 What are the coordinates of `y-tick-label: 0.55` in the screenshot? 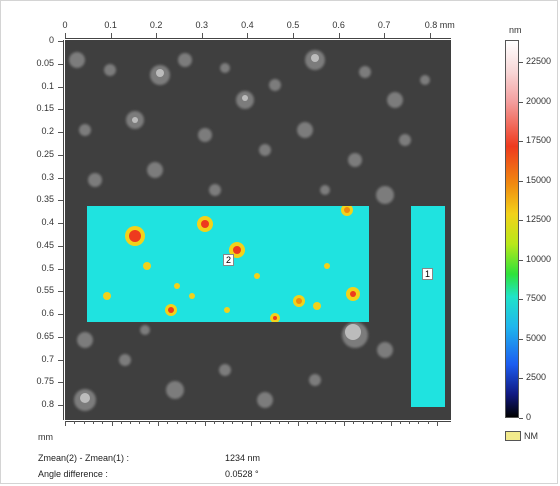 It's located at (45, 290).